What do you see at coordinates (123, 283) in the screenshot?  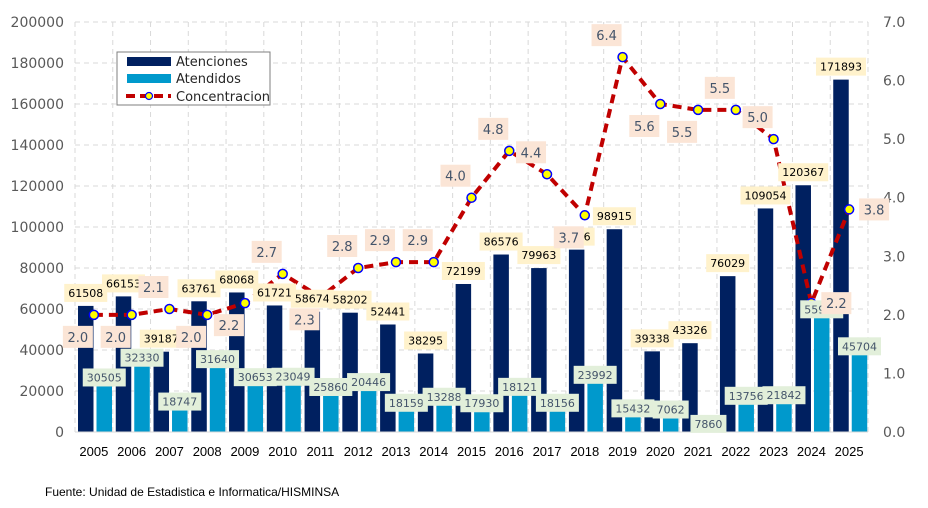 I see `data-label-atenciones-text: 66153` at bounding box center [123, 283].